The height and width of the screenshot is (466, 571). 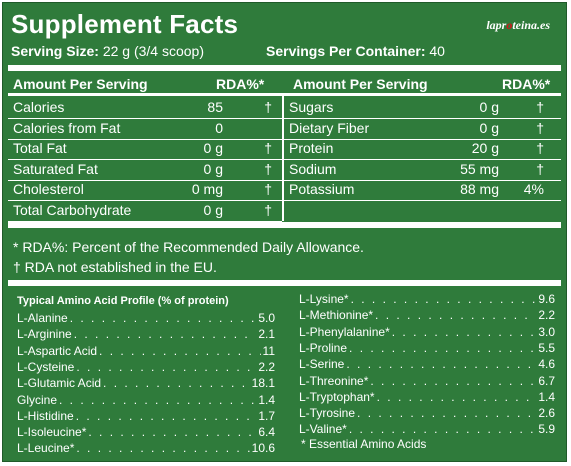 I want to click on nutrient-row: Saturated Fat 0 g †, so click(x=145, y=170).